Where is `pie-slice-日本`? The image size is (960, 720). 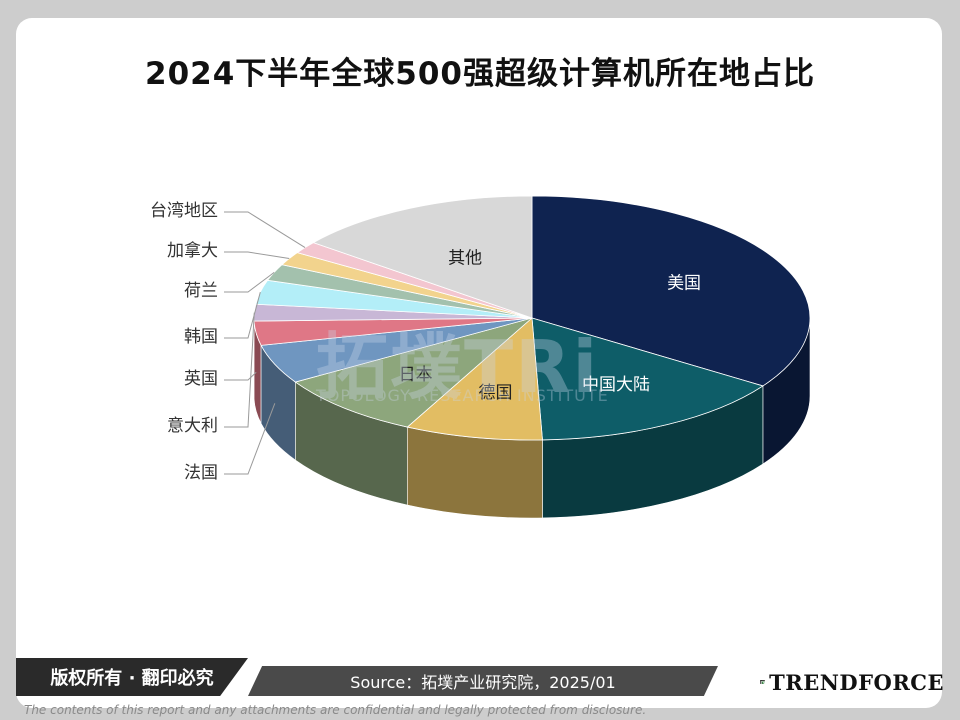
pie-slice-日本 is located at coordinates (413, 372).